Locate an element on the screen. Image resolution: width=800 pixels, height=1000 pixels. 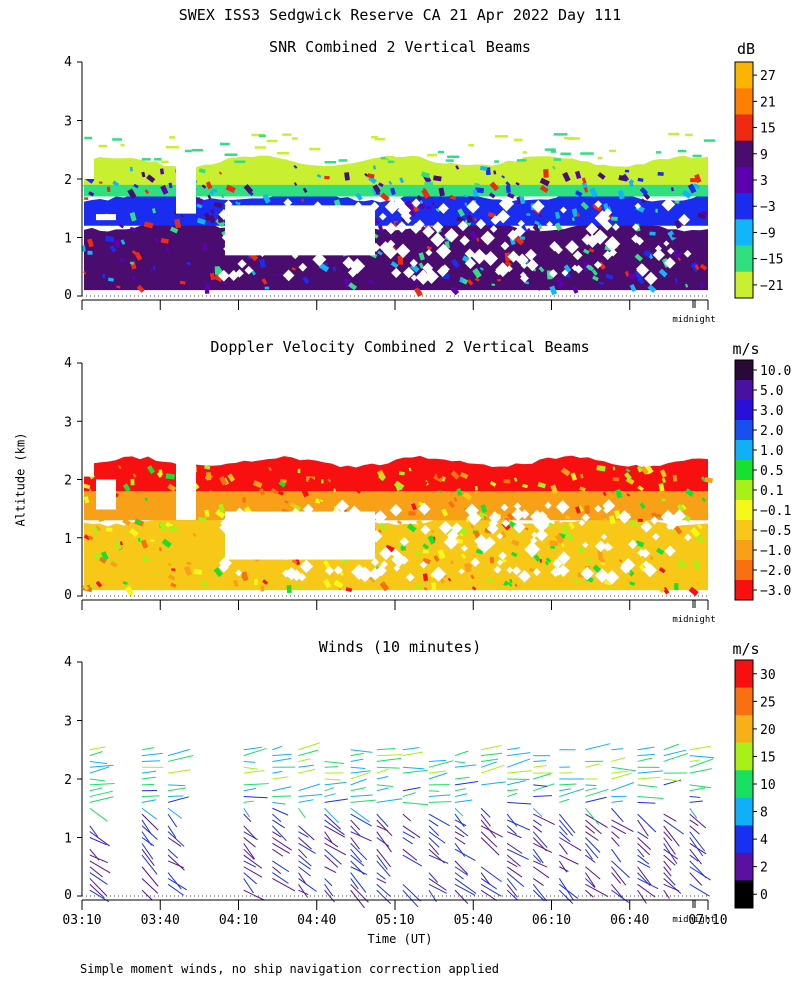
colorbar-swatch is located at coordinates (744, 233).